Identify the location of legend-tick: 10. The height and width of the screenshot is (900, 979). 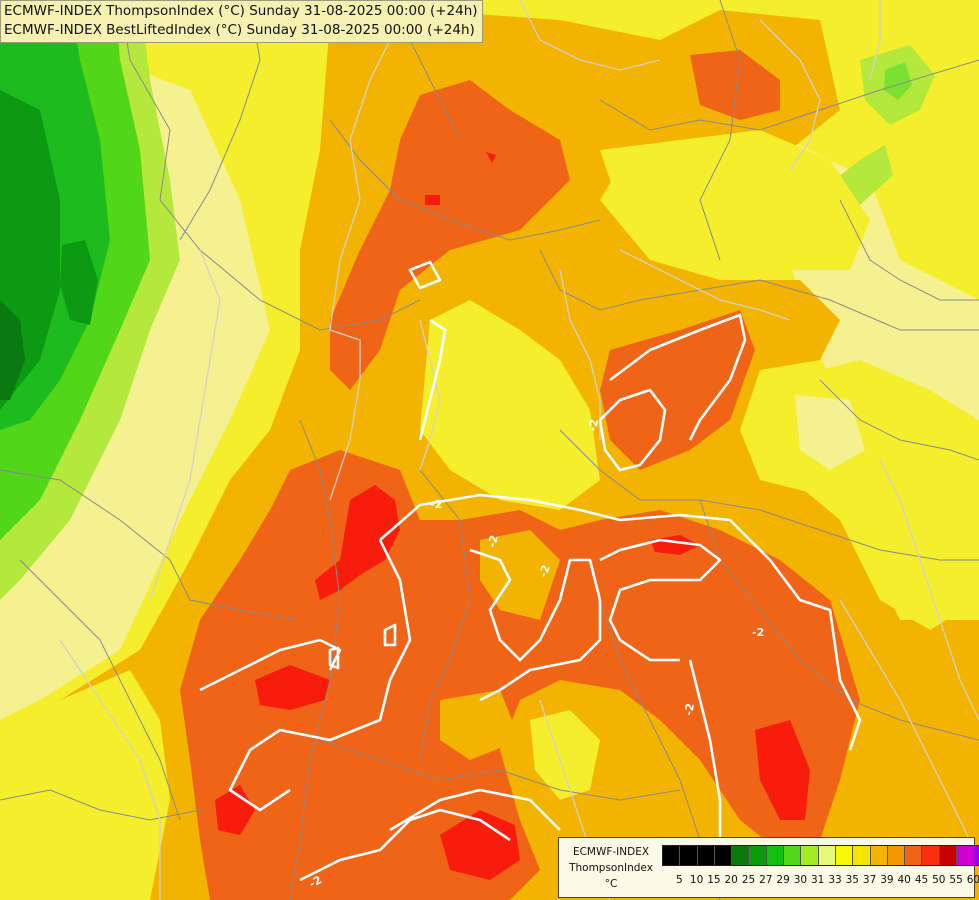
(696, 880).